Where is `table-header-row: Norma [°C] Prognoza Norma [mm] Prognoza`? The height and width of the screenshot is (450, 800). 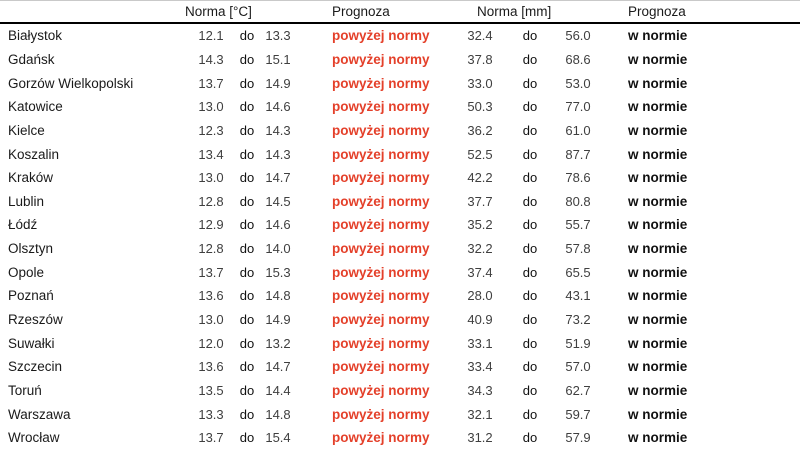 table-header-row: Norma [°C] Prognoza Norma [mm] Prognoza is located at coordinates (400, 12).